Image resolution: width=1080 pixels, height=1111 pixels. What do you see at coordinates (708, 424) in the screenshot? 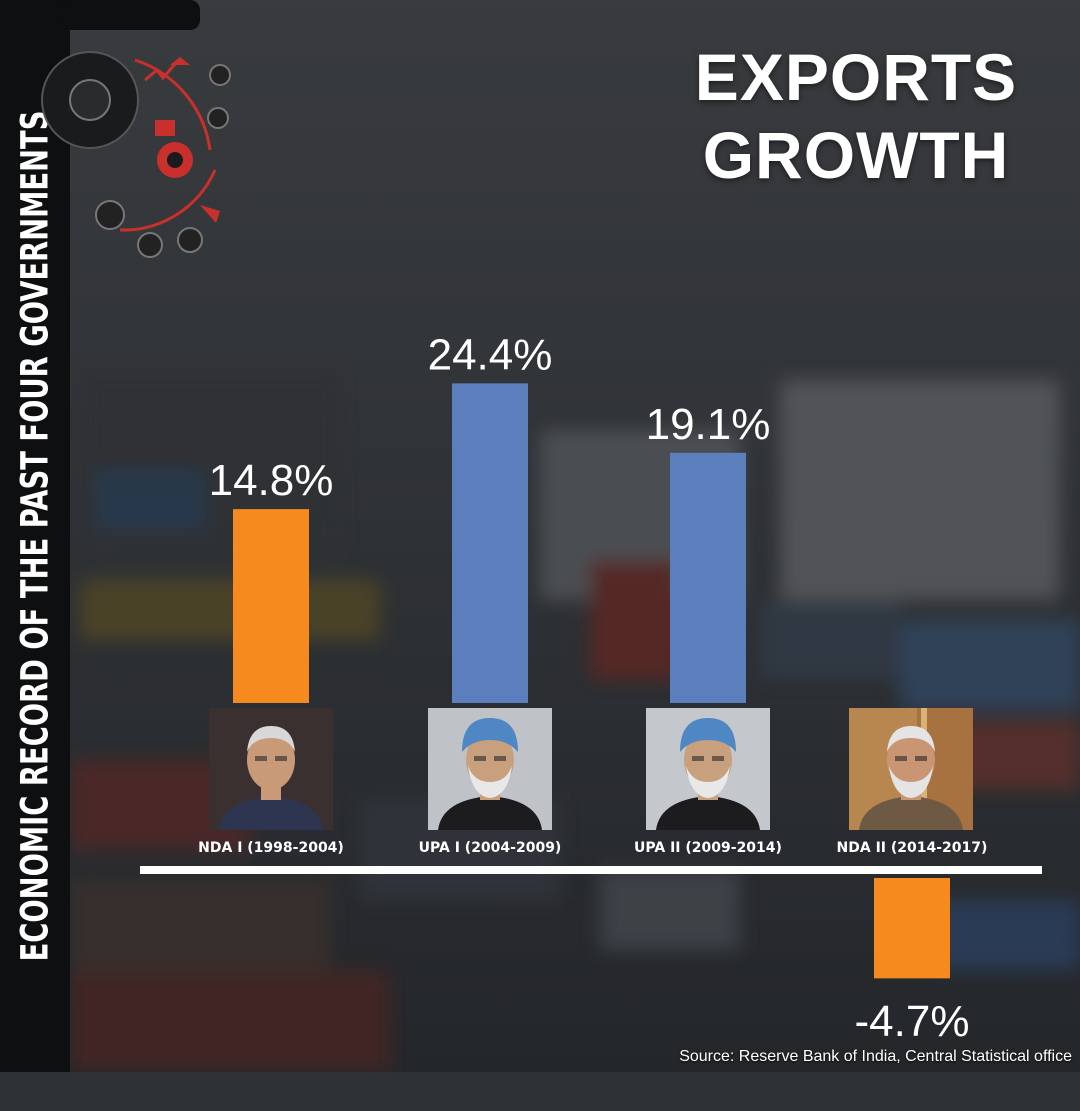
I see `value-label-3: 19.1%` at bounding box center [708, 424].